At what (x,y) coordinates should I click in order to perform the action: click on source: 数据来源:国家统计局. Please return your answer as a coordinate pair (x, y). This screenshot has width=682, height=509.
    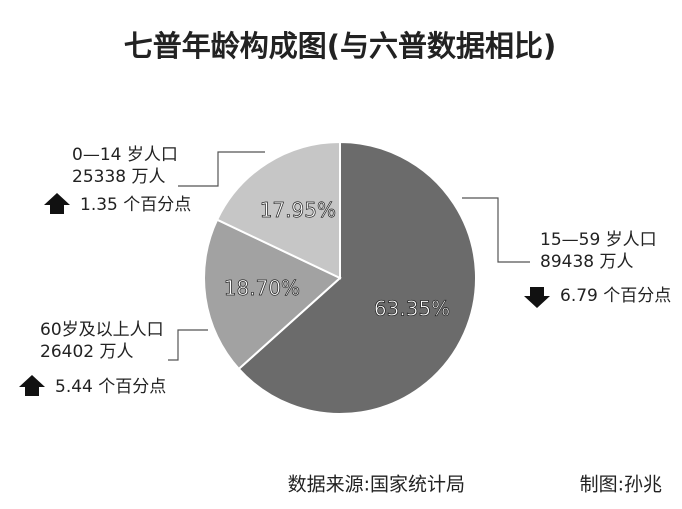
    Looking at the image, I should click on (376, 485).